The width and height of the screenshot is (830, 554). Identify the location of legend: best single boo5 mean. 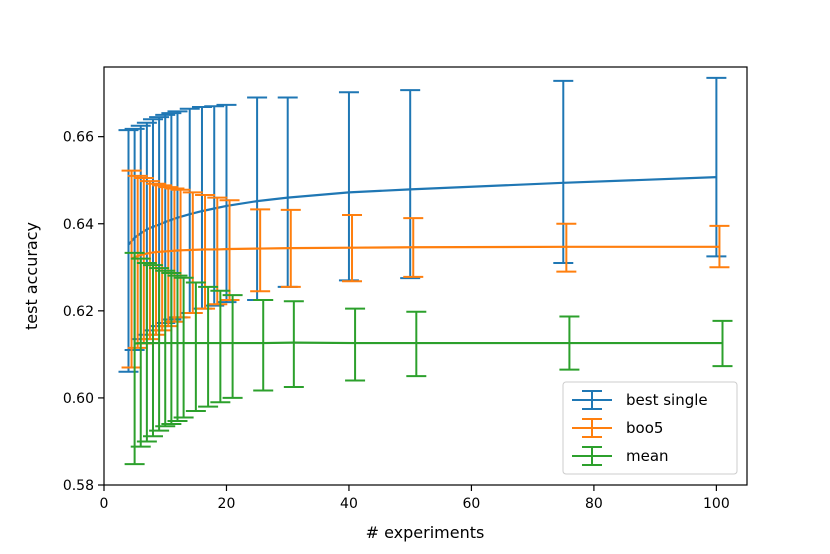
(650, 428).